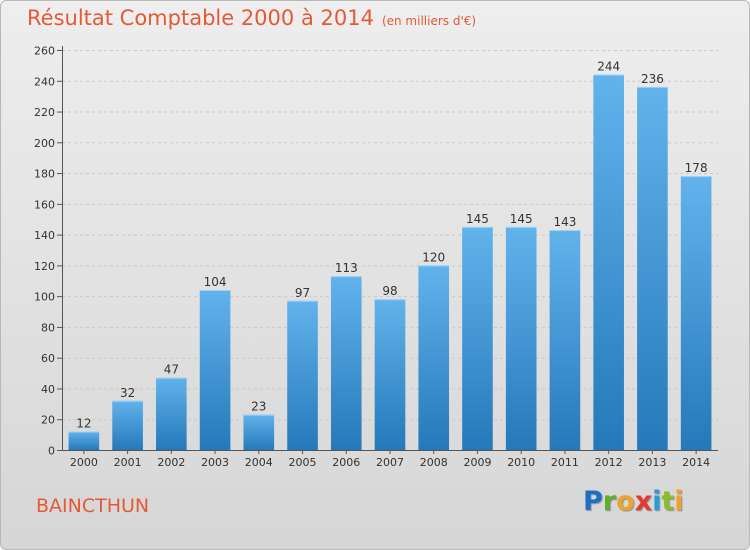 The image size is (750, 550). I want to click on logo-letter: r, so click(609, 501).